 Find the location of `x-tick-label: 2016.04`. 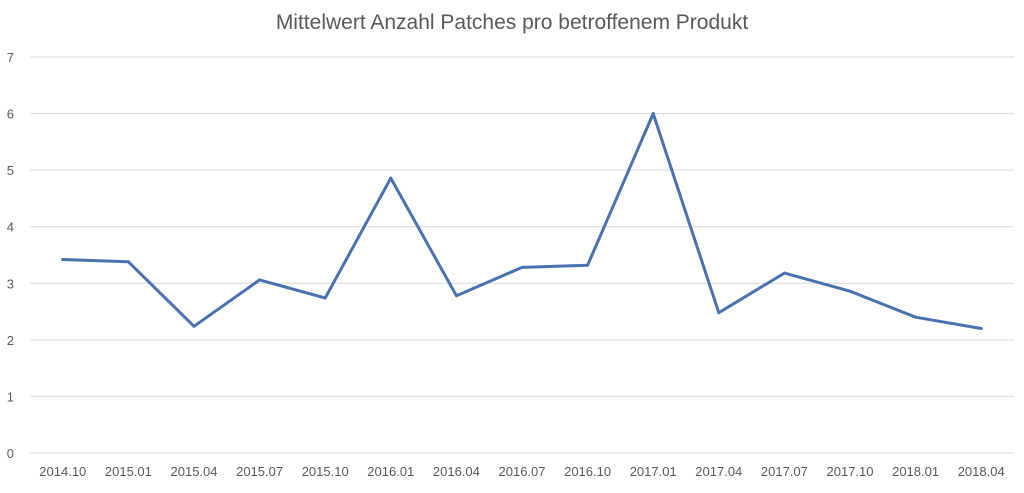

x-tick-label: 2016.04 is located at coordinates (456, 471).